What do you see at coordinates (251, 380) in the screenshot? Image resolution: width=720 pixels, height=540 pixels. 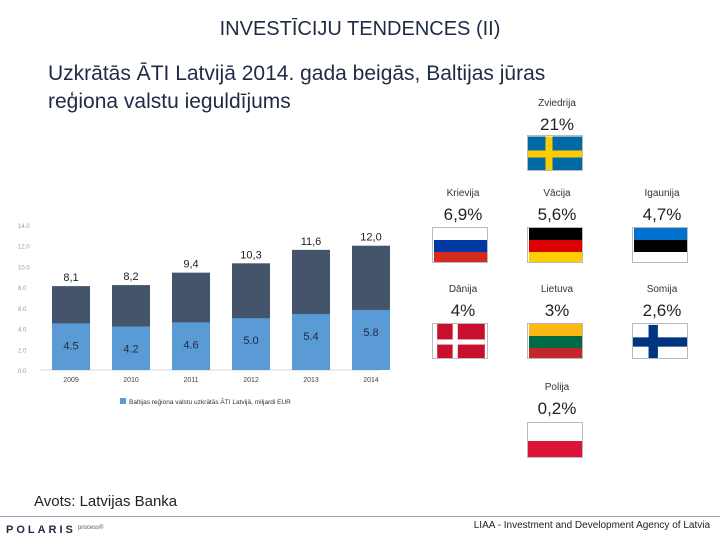 I see `x-tick-label: 2012` at bounding box center [251, 380].